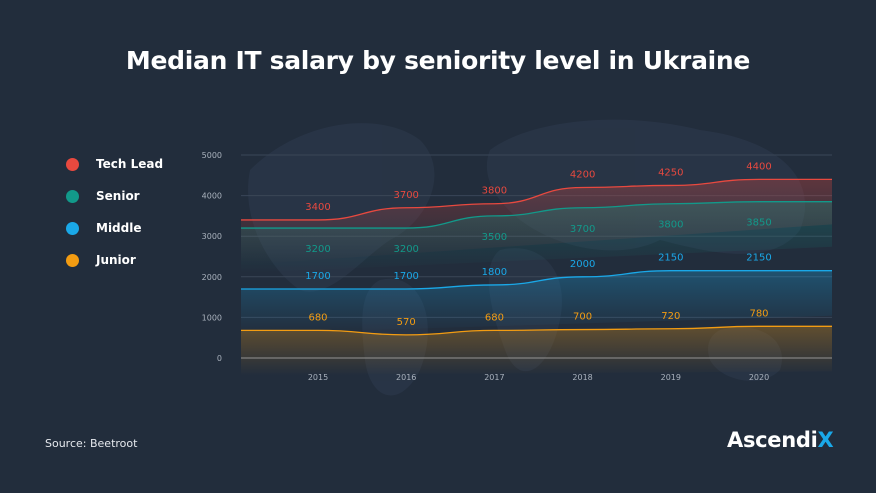  What do you see at coordinates (219, 358) in the screenshot?
I see `y-tick-label: 0` at bounding box center [219, 358].